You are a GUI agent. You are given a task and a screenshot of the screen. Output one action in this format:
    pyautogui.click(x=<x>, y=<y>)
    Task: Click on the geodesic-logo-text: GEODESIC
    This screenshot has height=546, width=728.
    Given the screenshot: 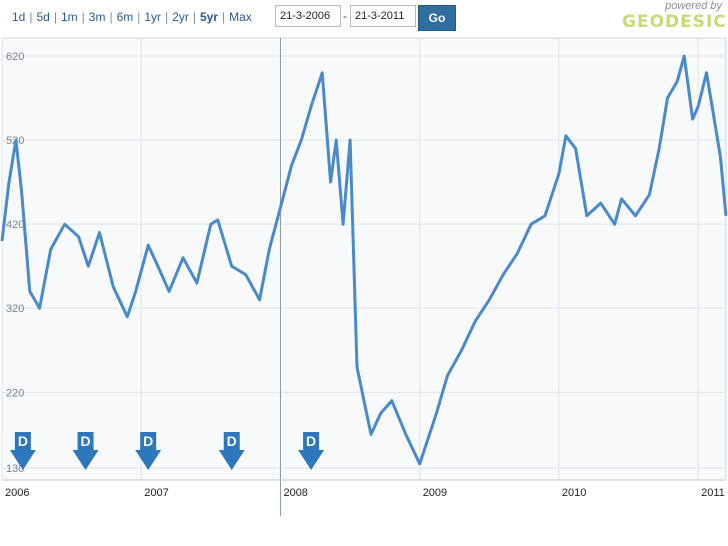 What is the action you would take?
    pyautogui.click(x=674, y=22)
    